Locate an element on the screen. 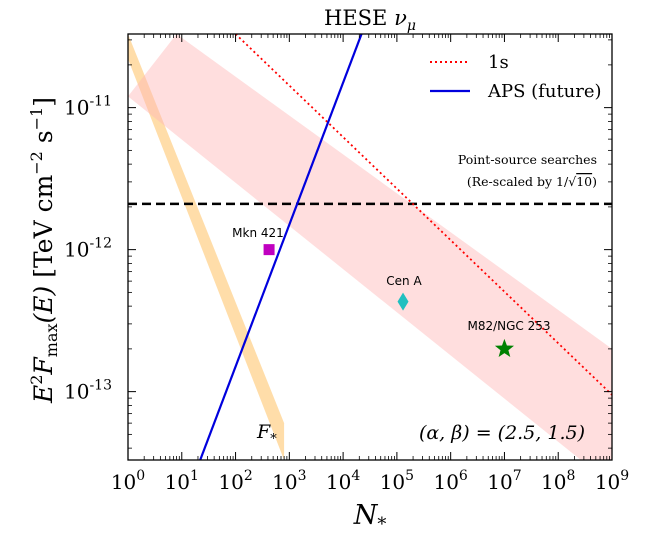 This screenshot has height=534, width=650. x-tick-label: 10¹ is located at coordinates (182, 481).